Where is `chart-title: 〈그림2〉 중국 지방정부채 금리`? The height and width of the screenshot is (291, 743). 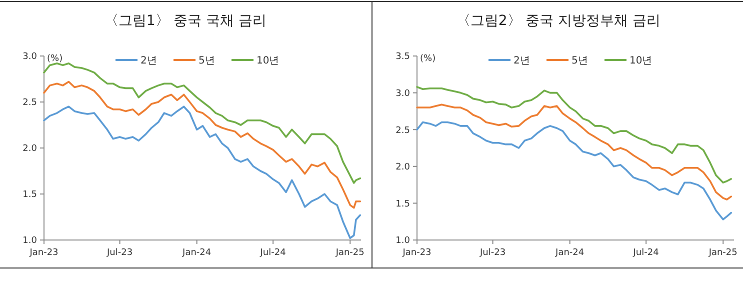 chart-title: 〈그림2〉 중국 지방정부채 금리 is located at coordinates (558, 21).